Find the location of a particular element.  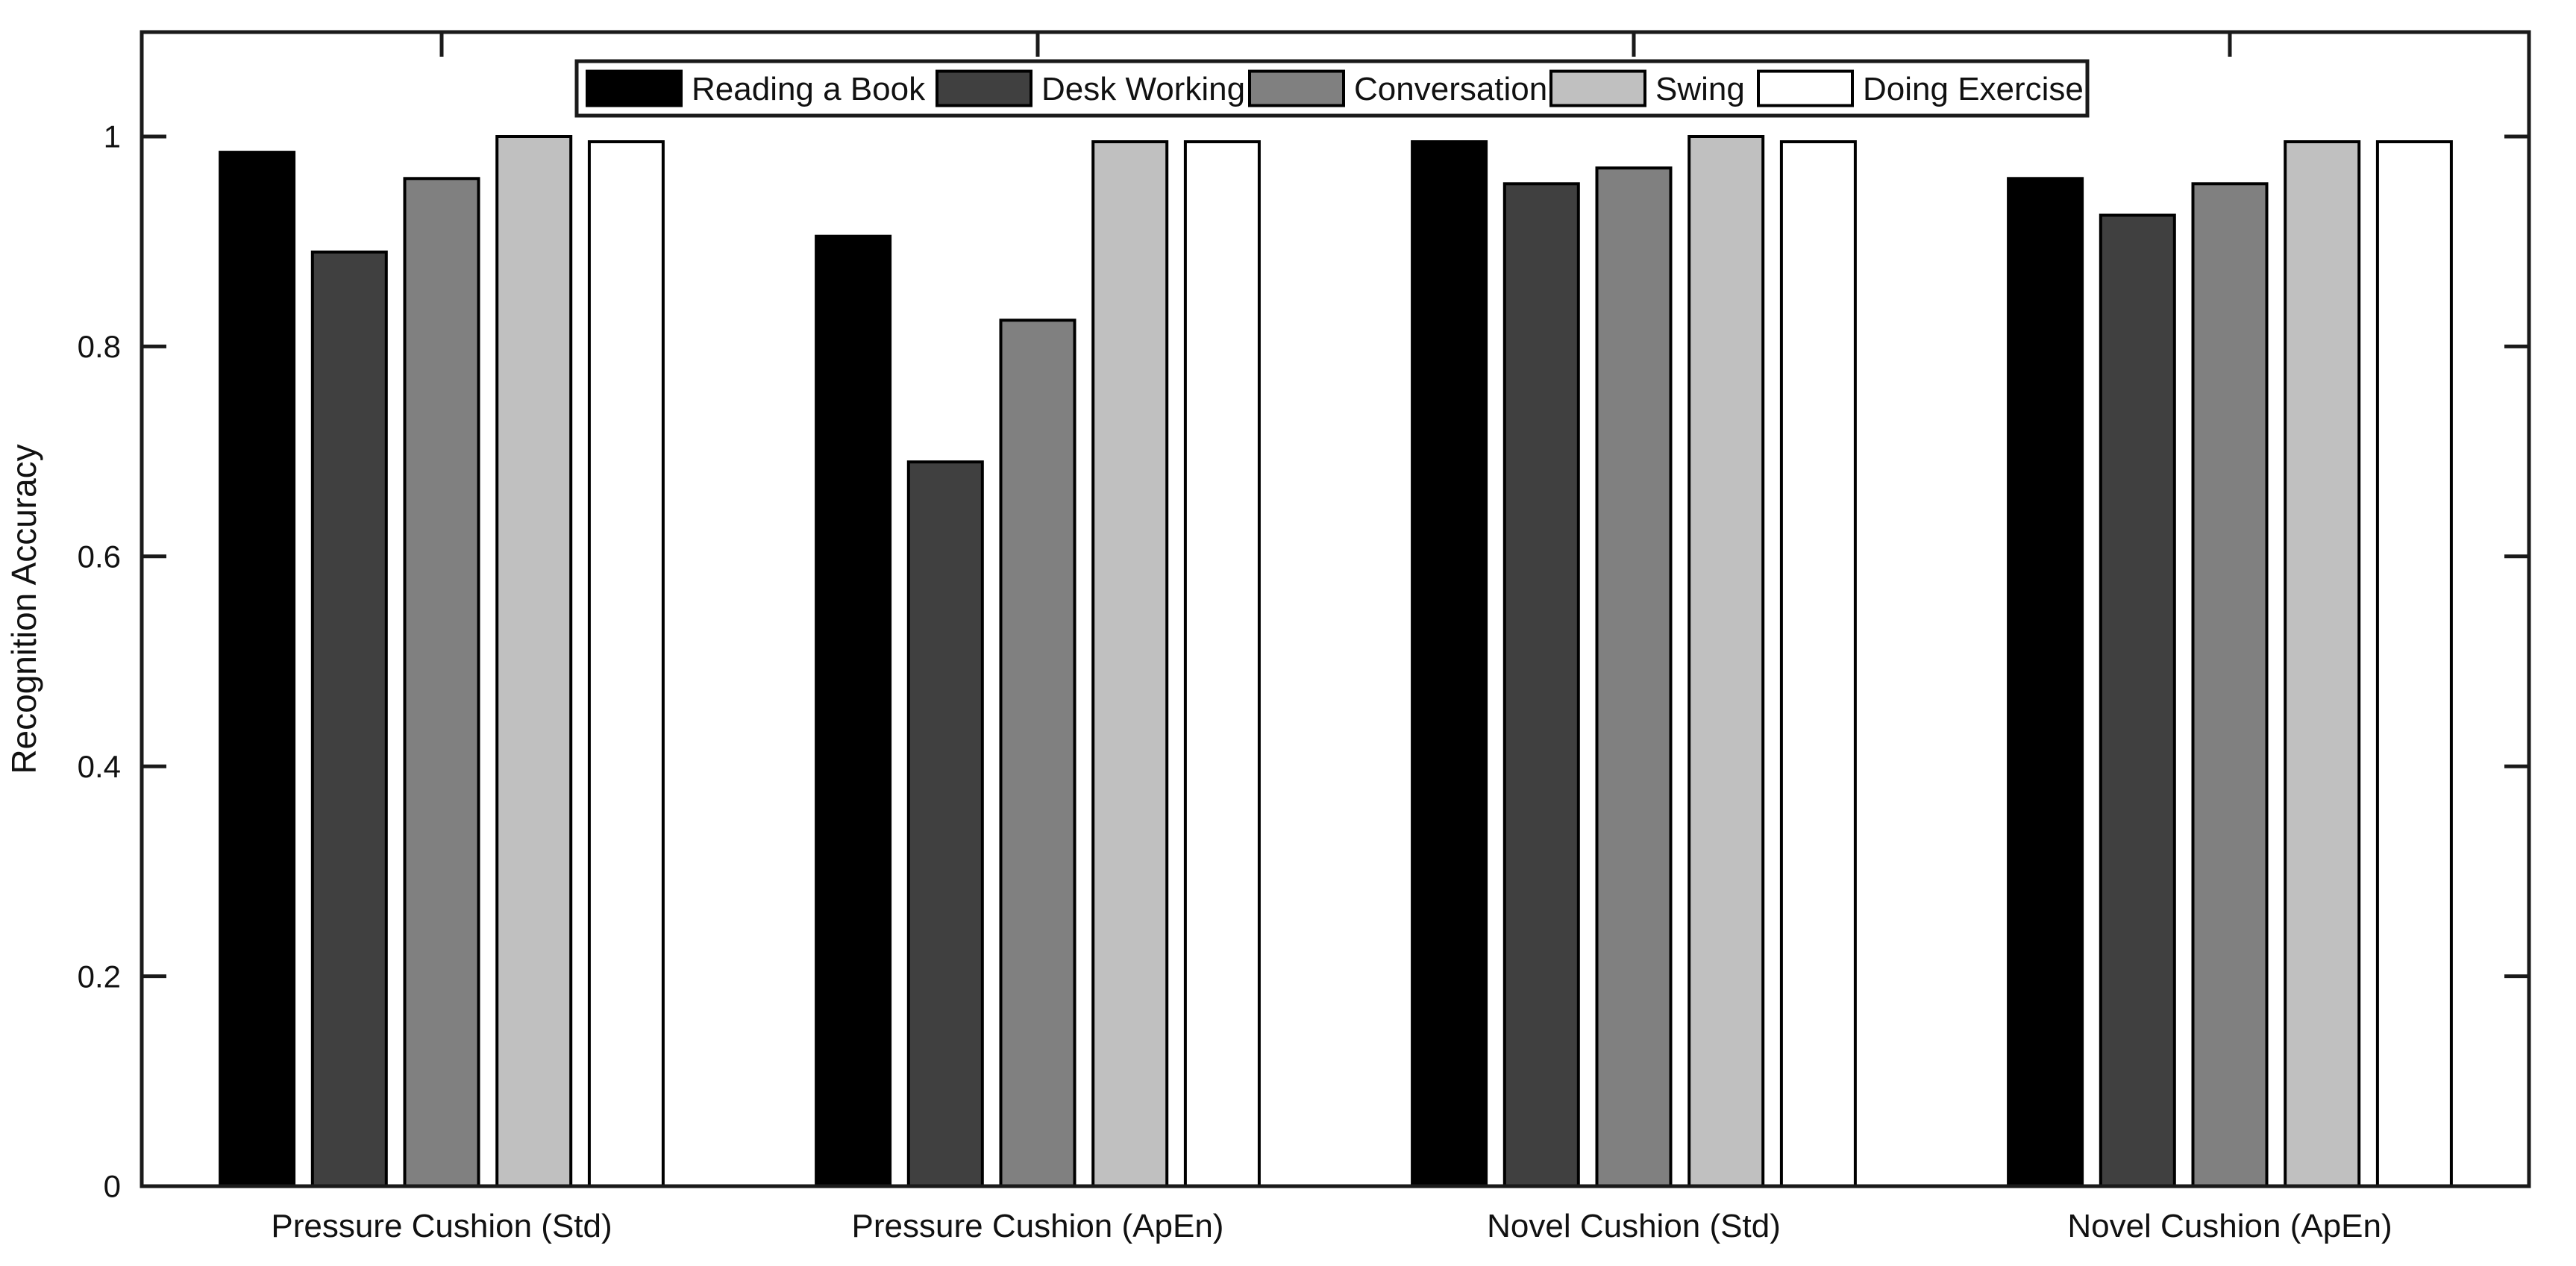

bar-conversation-g1 is located at coordinates (441, 682).